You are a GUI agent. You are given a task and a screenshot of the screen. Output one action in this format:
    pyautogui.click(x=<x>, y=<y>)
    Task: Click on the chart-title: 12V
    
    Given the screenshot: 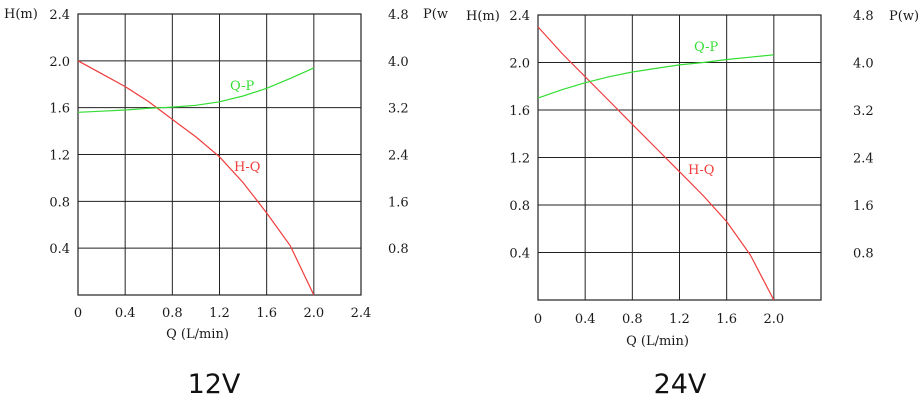 What is the action you would take?
    pyautogui.click(x=214, y=384)
    